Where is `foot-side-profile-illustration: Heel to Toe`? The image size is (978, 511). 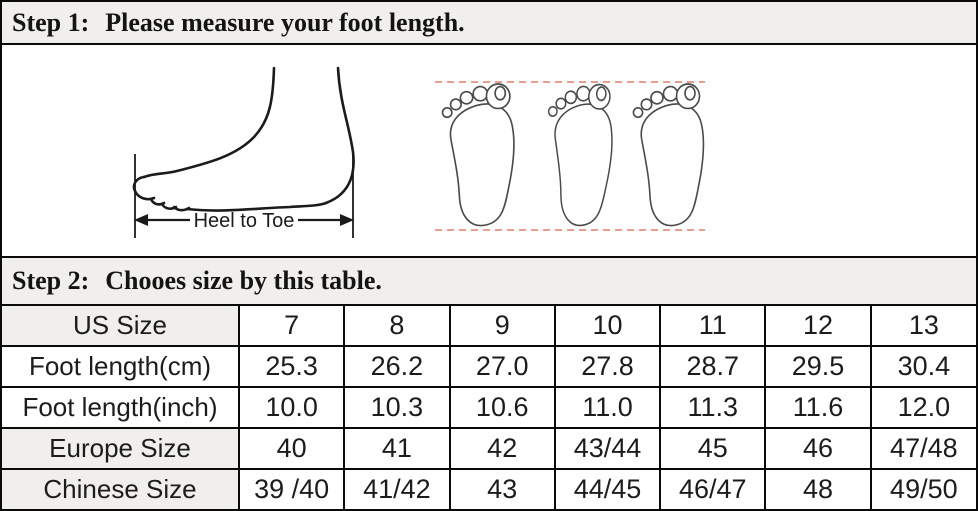
foot-side-profile-illustration: Heel to Toe is located at coordinates (243, 152).